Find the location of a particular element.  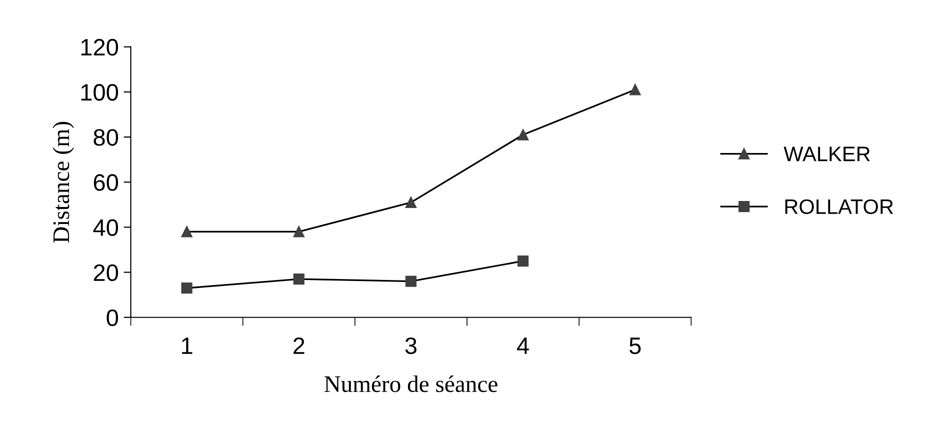

y-tick-label: 120 is located at coordinates (99, 47).